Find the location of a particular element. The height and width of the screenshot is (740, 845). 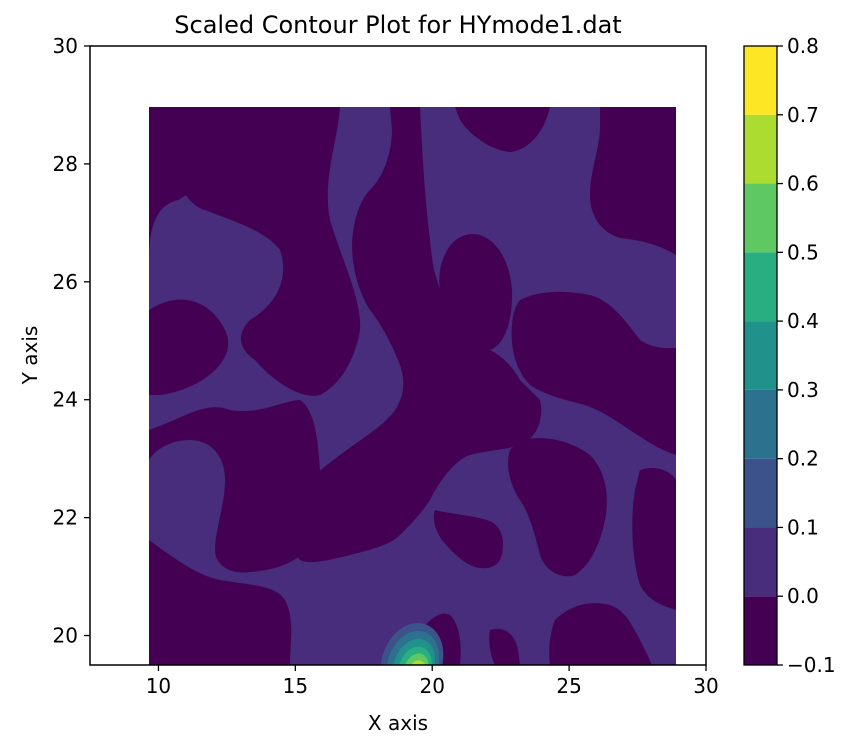

y-tick-label: 28 is located at coordinates (65, 164).